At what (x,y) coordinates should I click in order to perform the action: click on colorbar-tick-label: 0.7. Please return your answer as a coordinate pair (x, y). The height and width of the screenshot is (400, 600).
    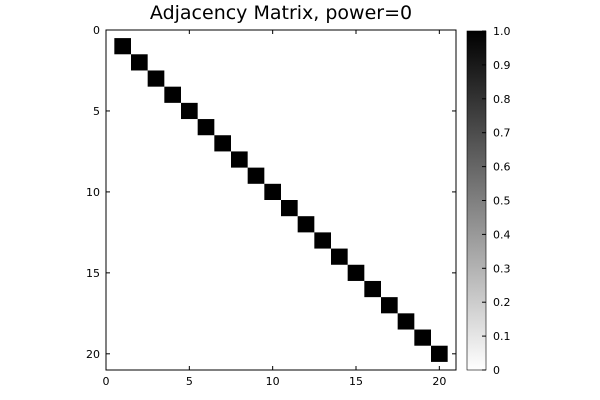
    Looking at the image, I should click on (502, 133).